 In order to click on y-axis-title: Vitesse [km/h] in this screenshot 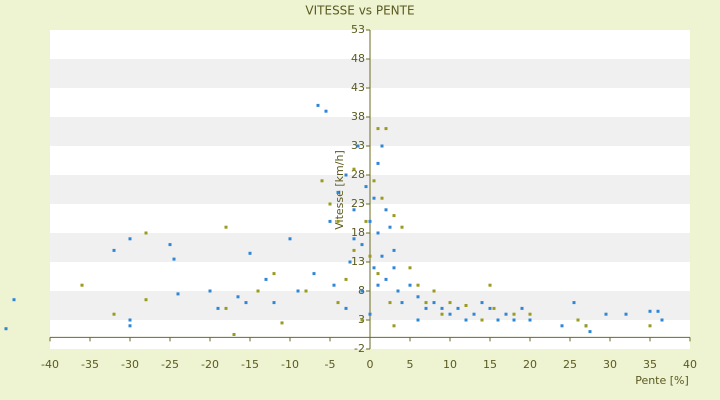, I will do `click(339, 190)`.